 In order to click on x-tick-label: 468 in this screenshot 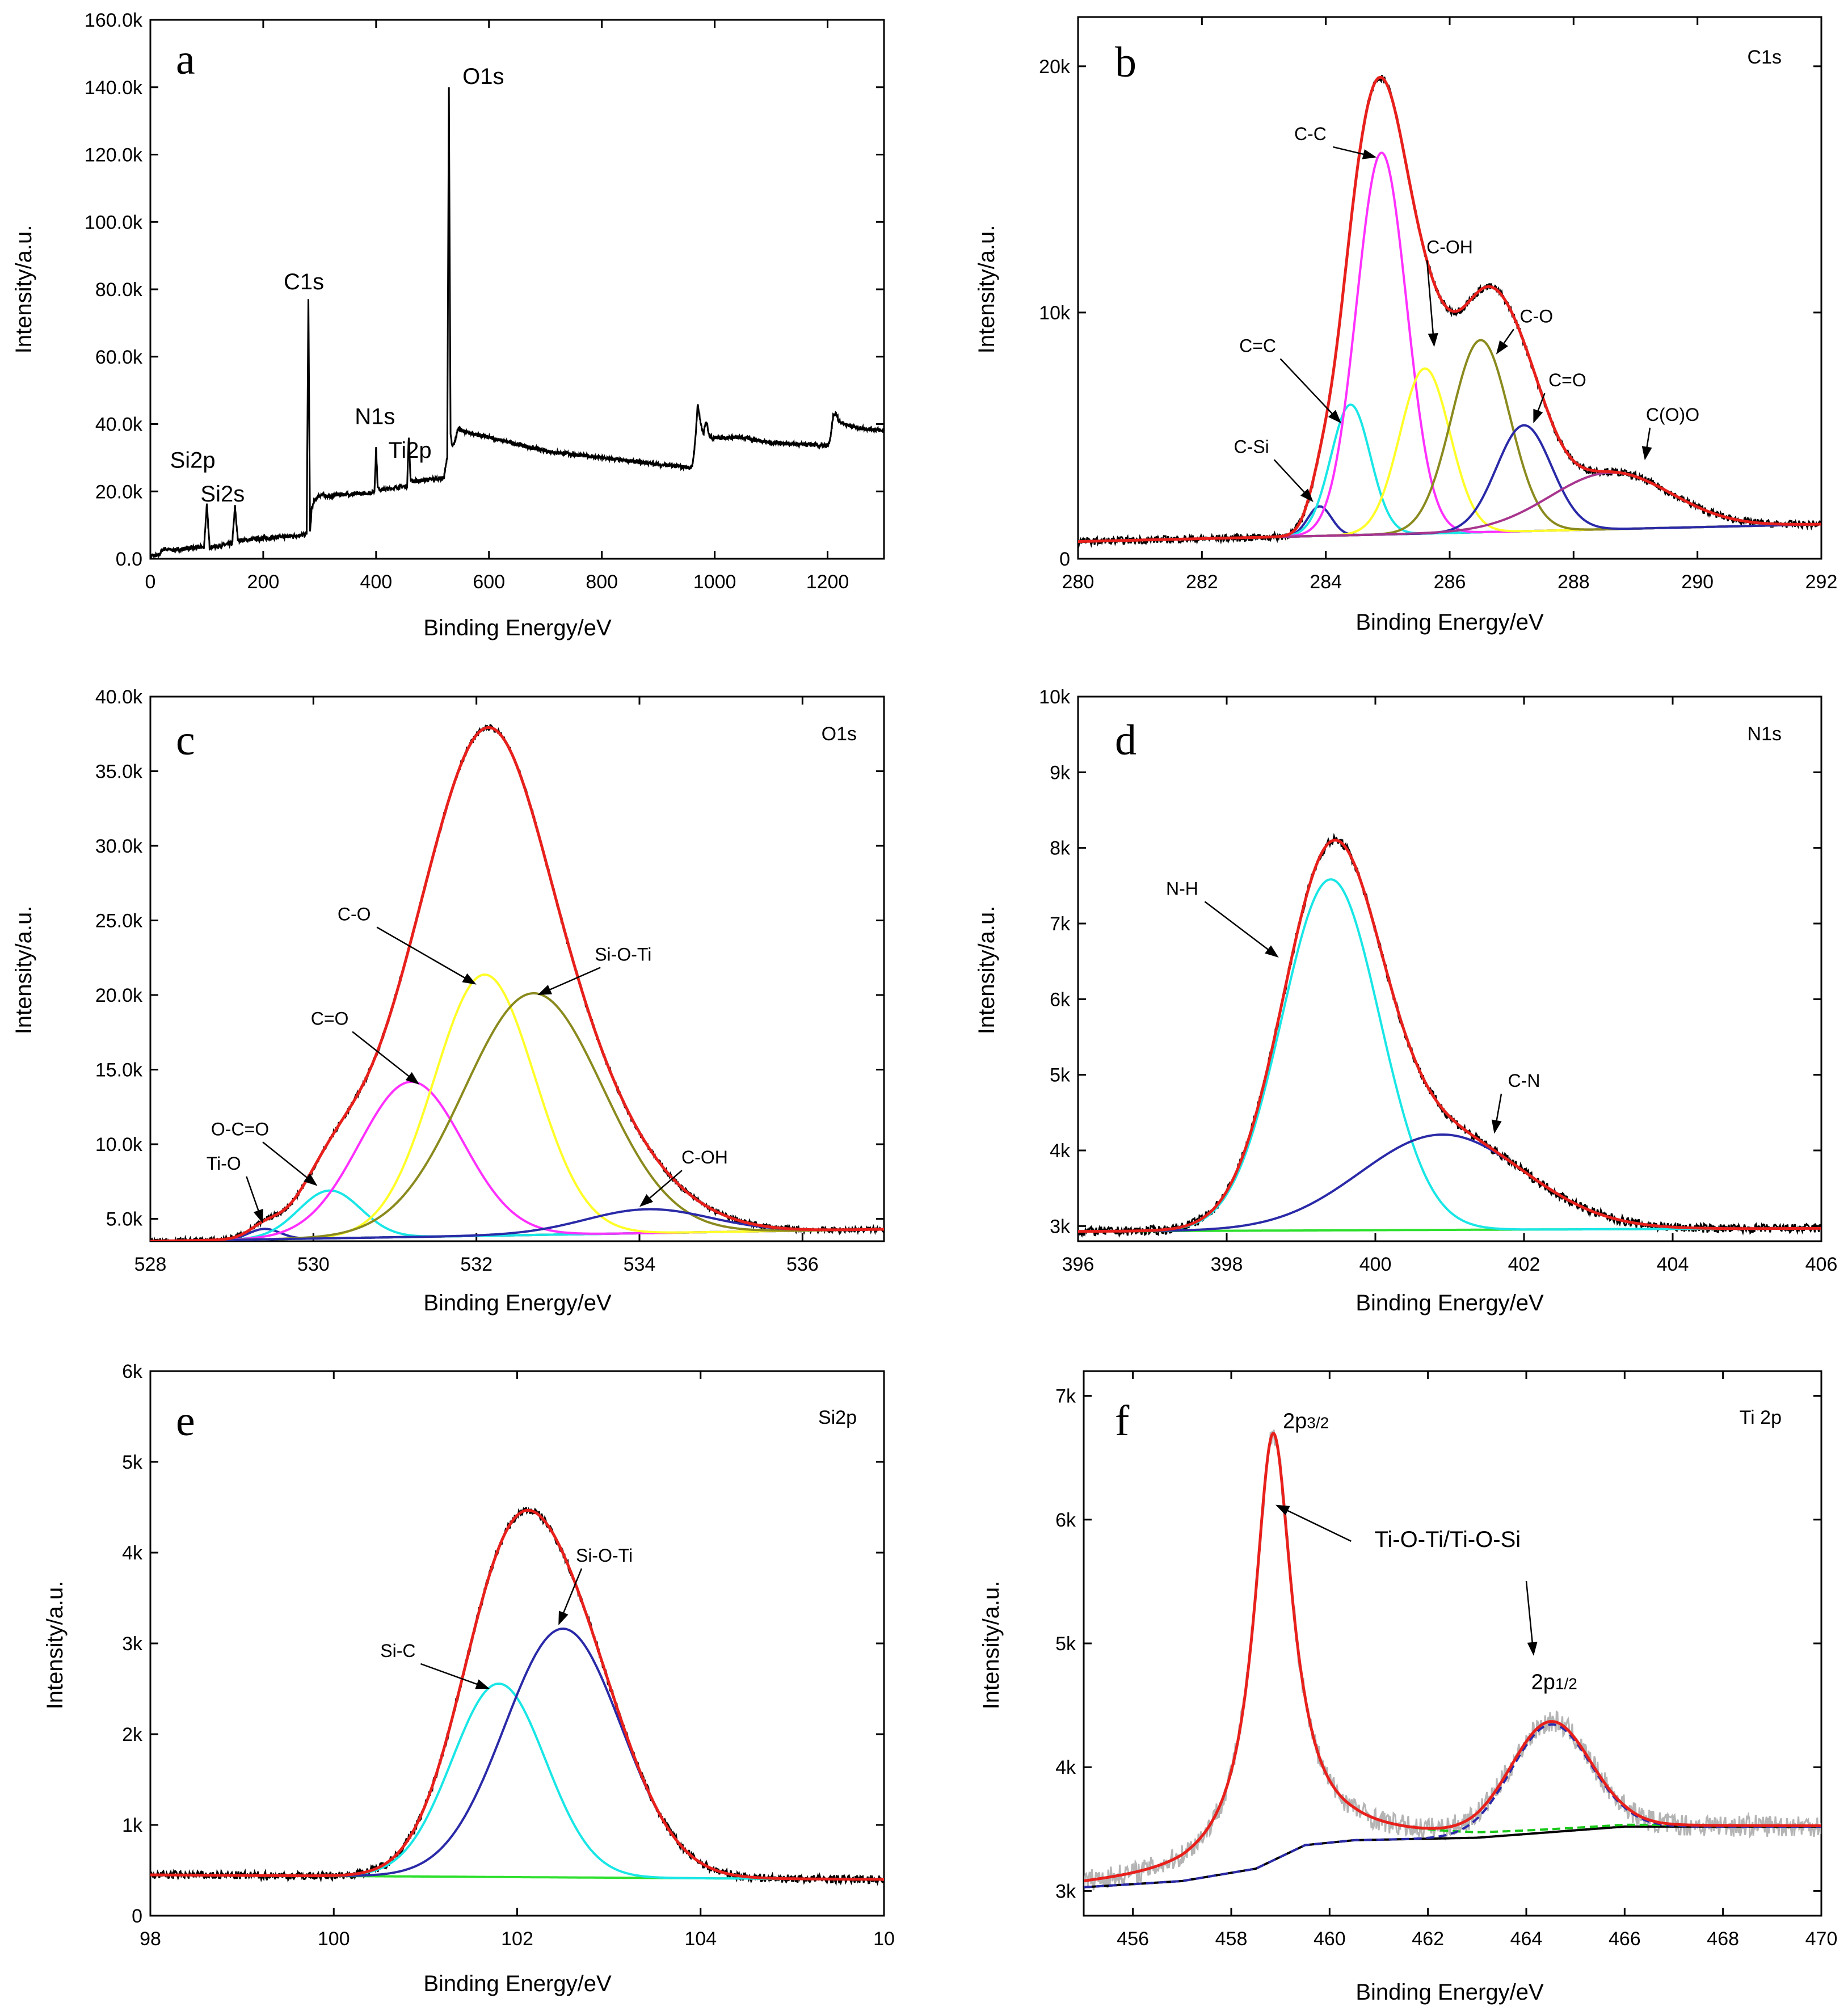, I will do `click(1723, 1939)`.